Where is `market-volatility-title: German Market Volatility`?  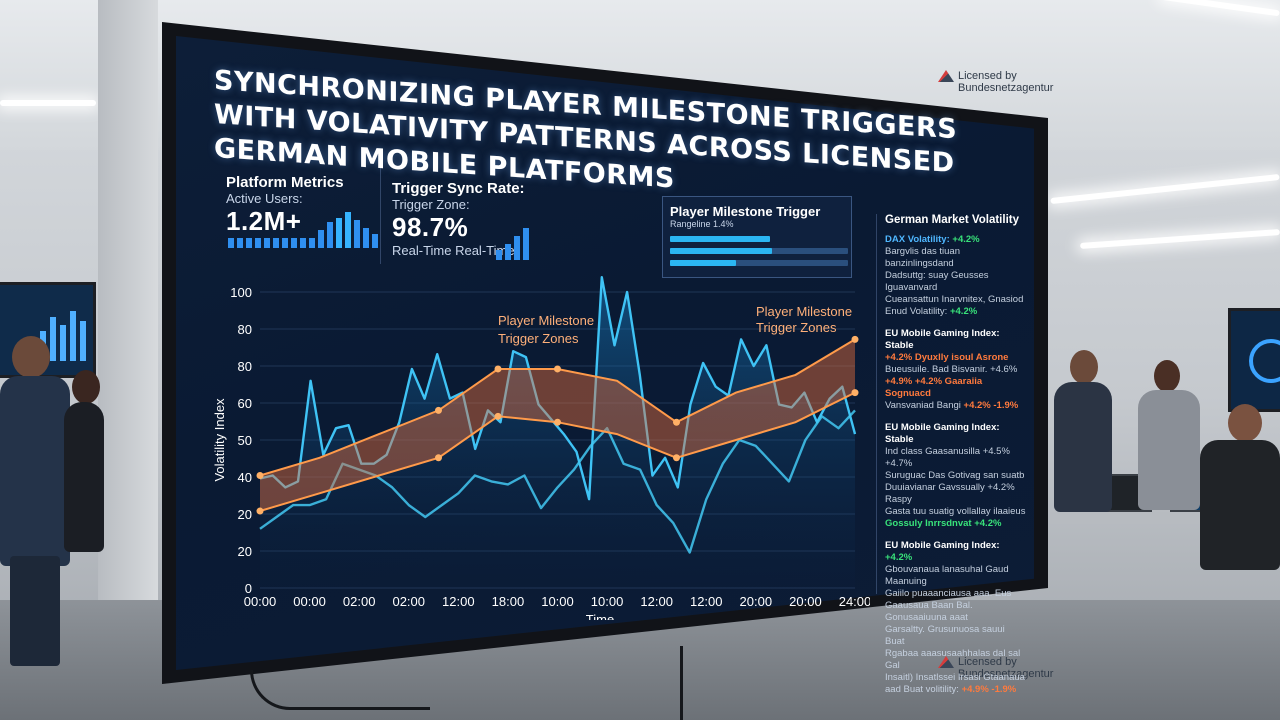
market-volatility-title: German Market Volatility is located at coordinates (952, 220).